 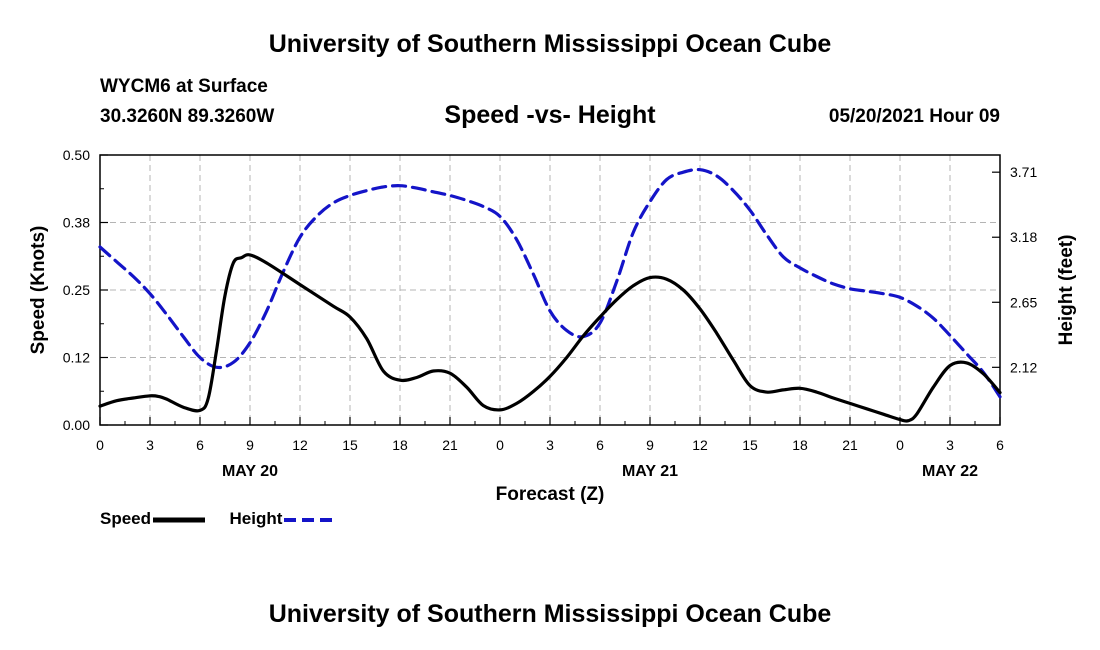 I want to click on chart-title: Speed -vs- Height, so click(x=550, y=115).